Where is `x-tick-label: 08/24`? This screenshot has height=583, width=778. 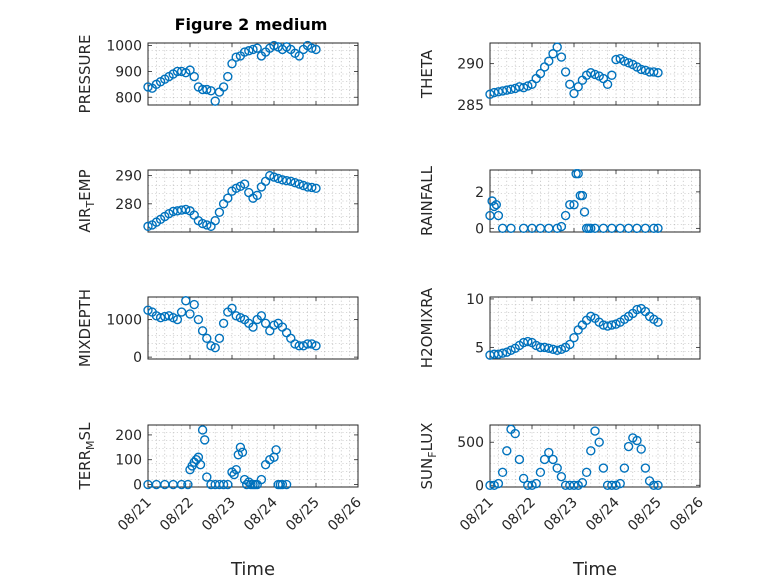
x-tick-label: 08/24 is located at coordinates (261, 514).